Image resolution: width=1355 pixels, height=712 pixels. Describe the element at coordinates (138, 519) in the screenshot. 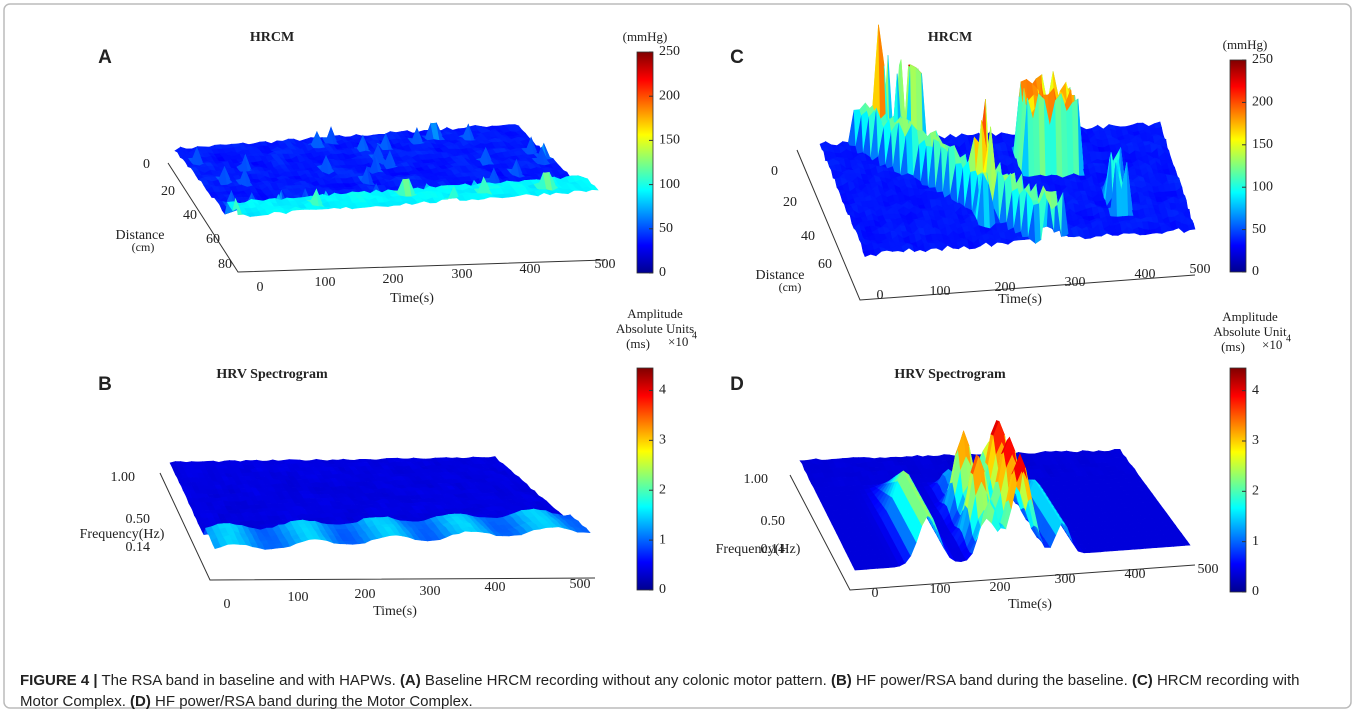

I see `y-tick-label: 0.50` at that location.